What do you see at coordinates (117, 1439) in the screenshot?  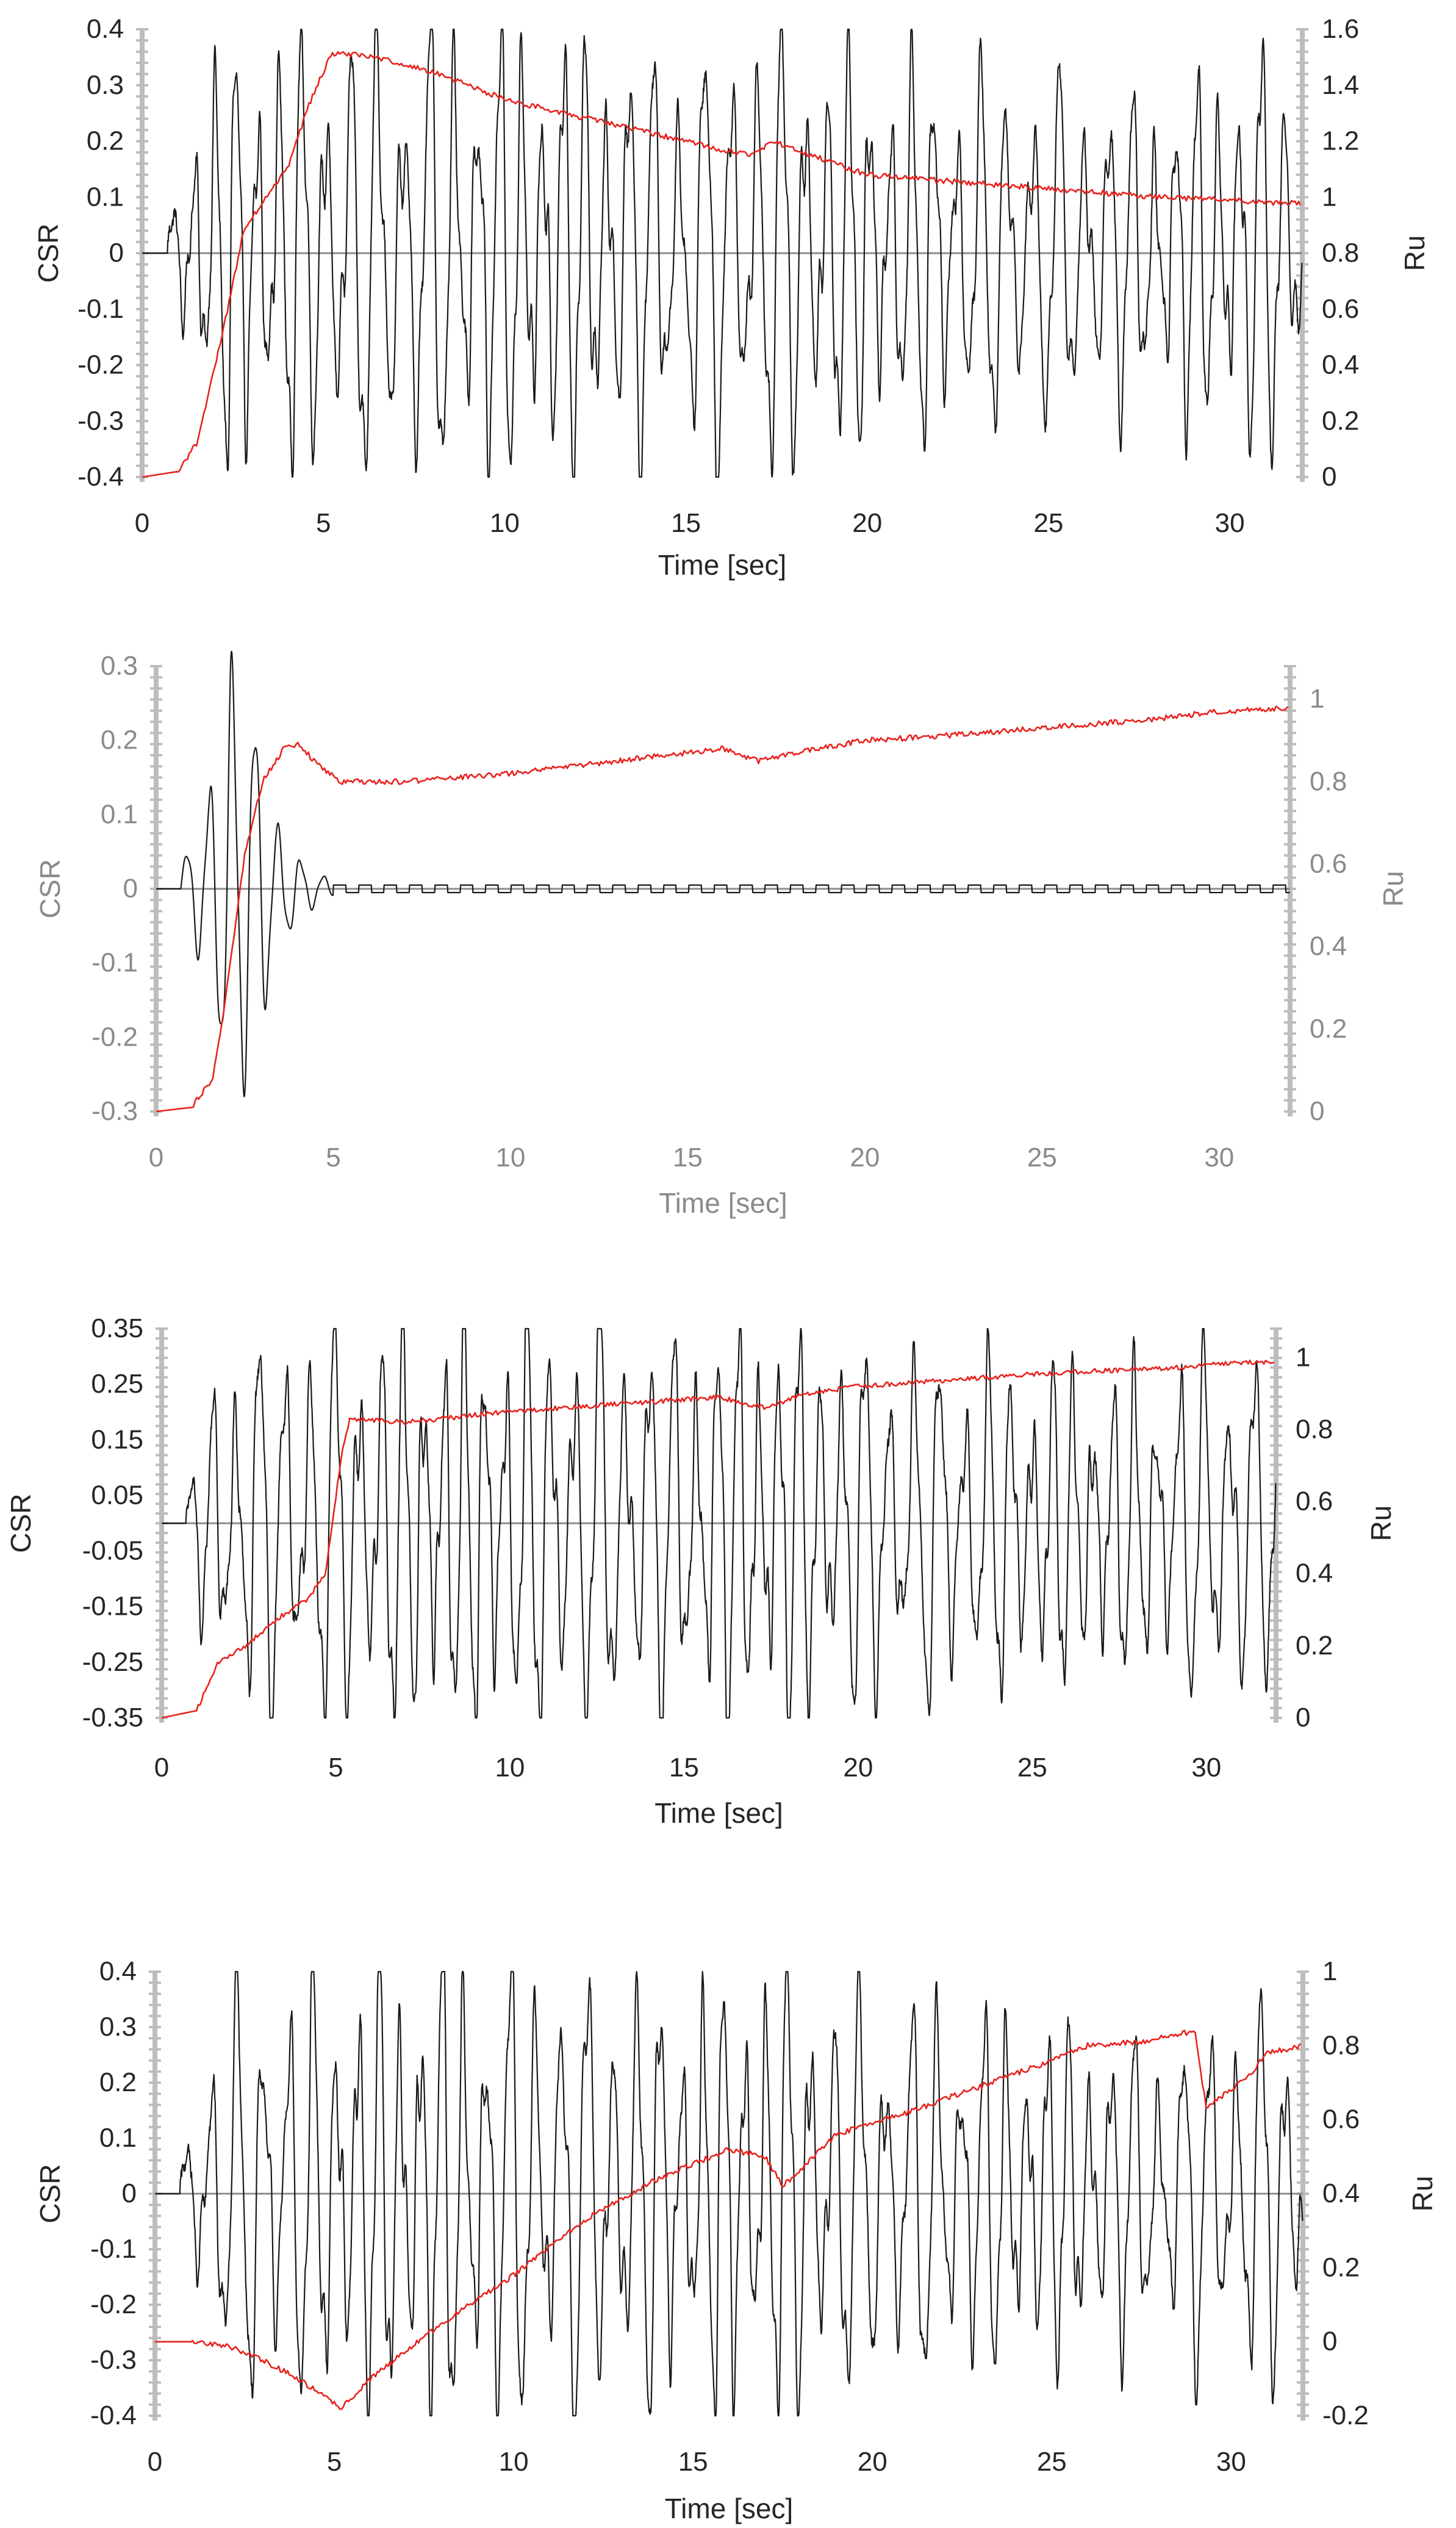 I see `y-tick-label: 0.15` at bounding box center [117, 1439].